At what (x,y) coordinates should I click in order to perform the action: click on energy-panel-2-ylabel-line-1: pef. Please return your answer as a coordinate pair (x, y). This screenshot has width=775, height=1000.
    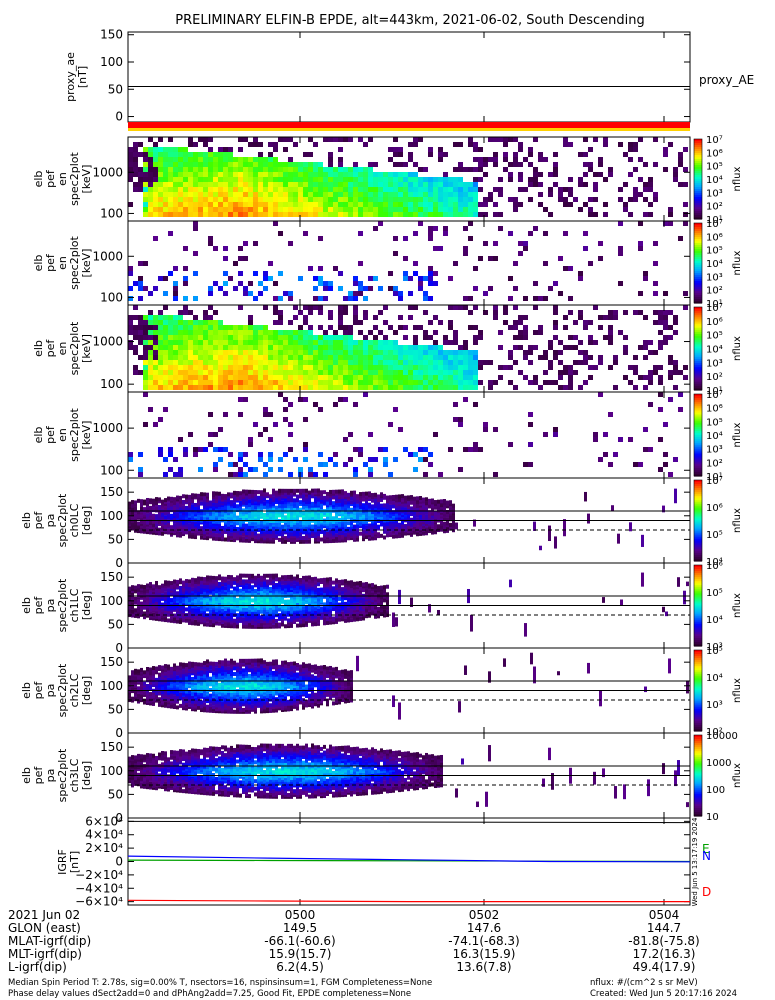
    Looking at the image, I should click on (50, 262).